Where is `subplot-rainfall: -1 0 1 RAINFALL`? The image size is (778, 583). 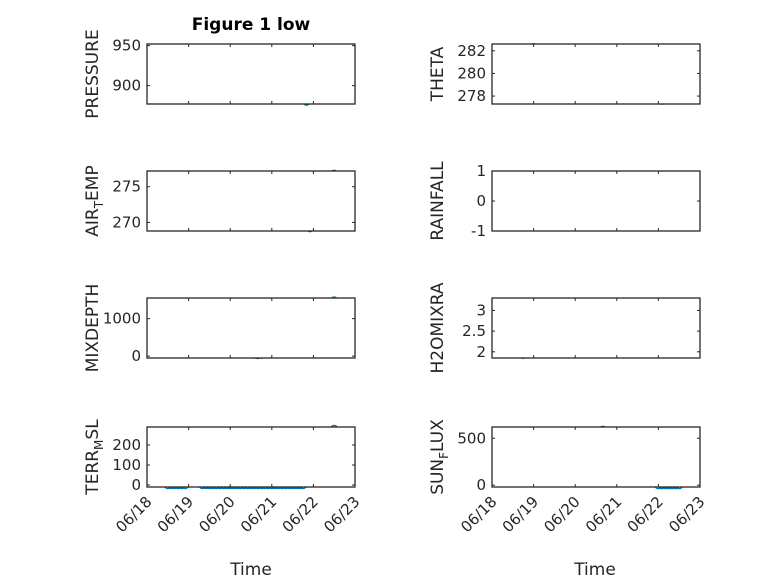 subplot-rainfall: -1 0 1 RAINFALL is located at coordinates (564, 201).